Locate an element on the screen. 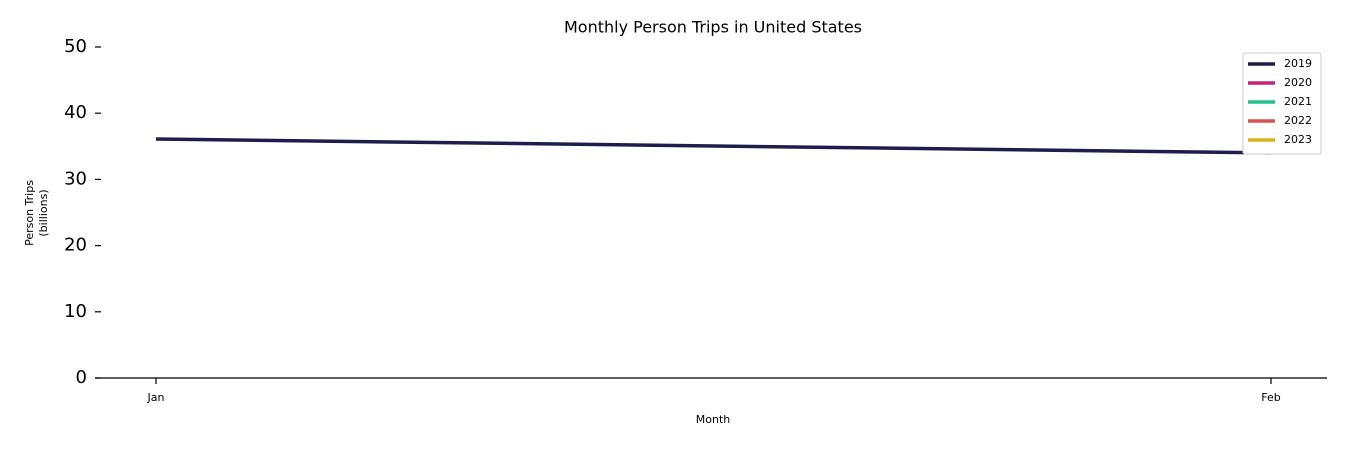  y-axis-label: (billions) is located at coordinates (43, 212).